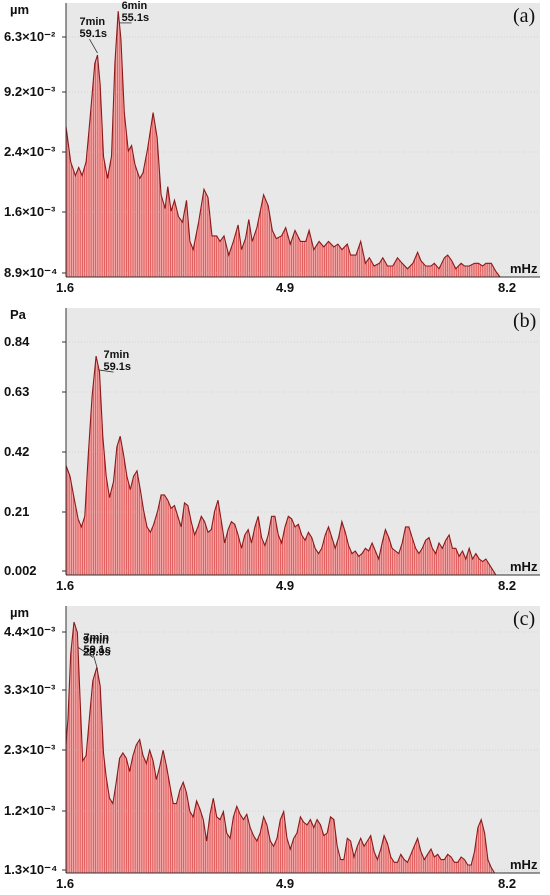  Describe the element at coordinates (30, 272) in the screenshot. I see `y-tick-label: 8.9×10⁻⁴` at that location.